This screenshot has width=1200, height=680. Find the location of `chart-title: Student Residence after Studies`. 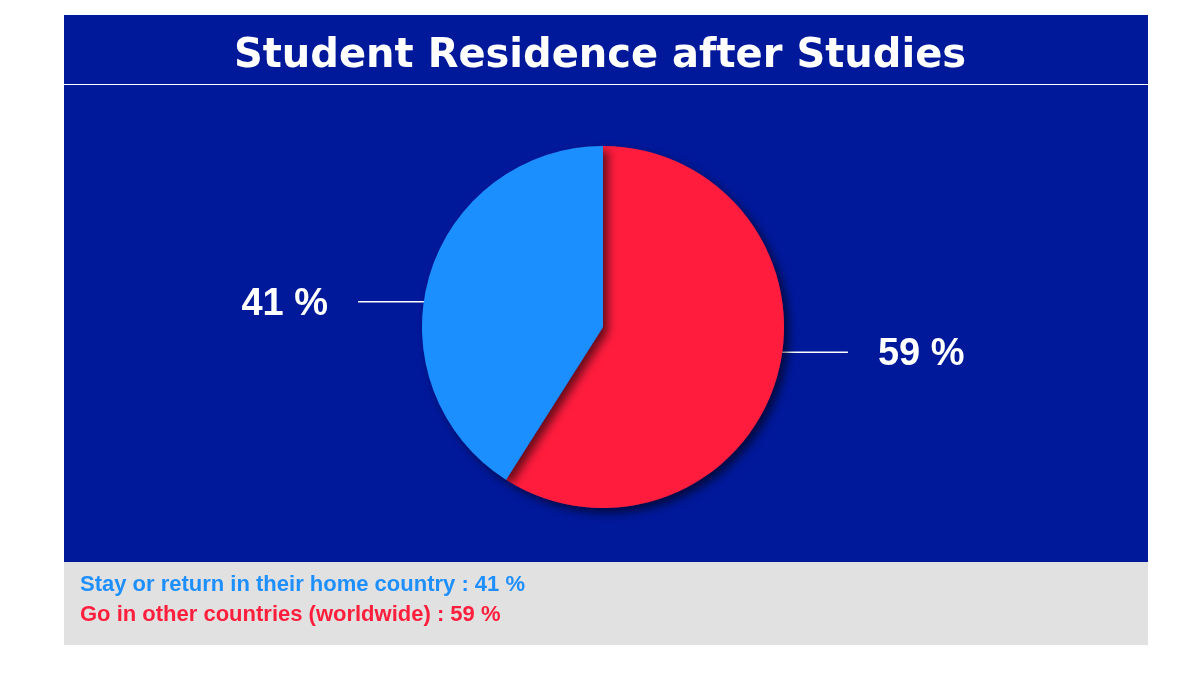

chart-title: Student Residence after Studies is located at coordinates (600, 53).